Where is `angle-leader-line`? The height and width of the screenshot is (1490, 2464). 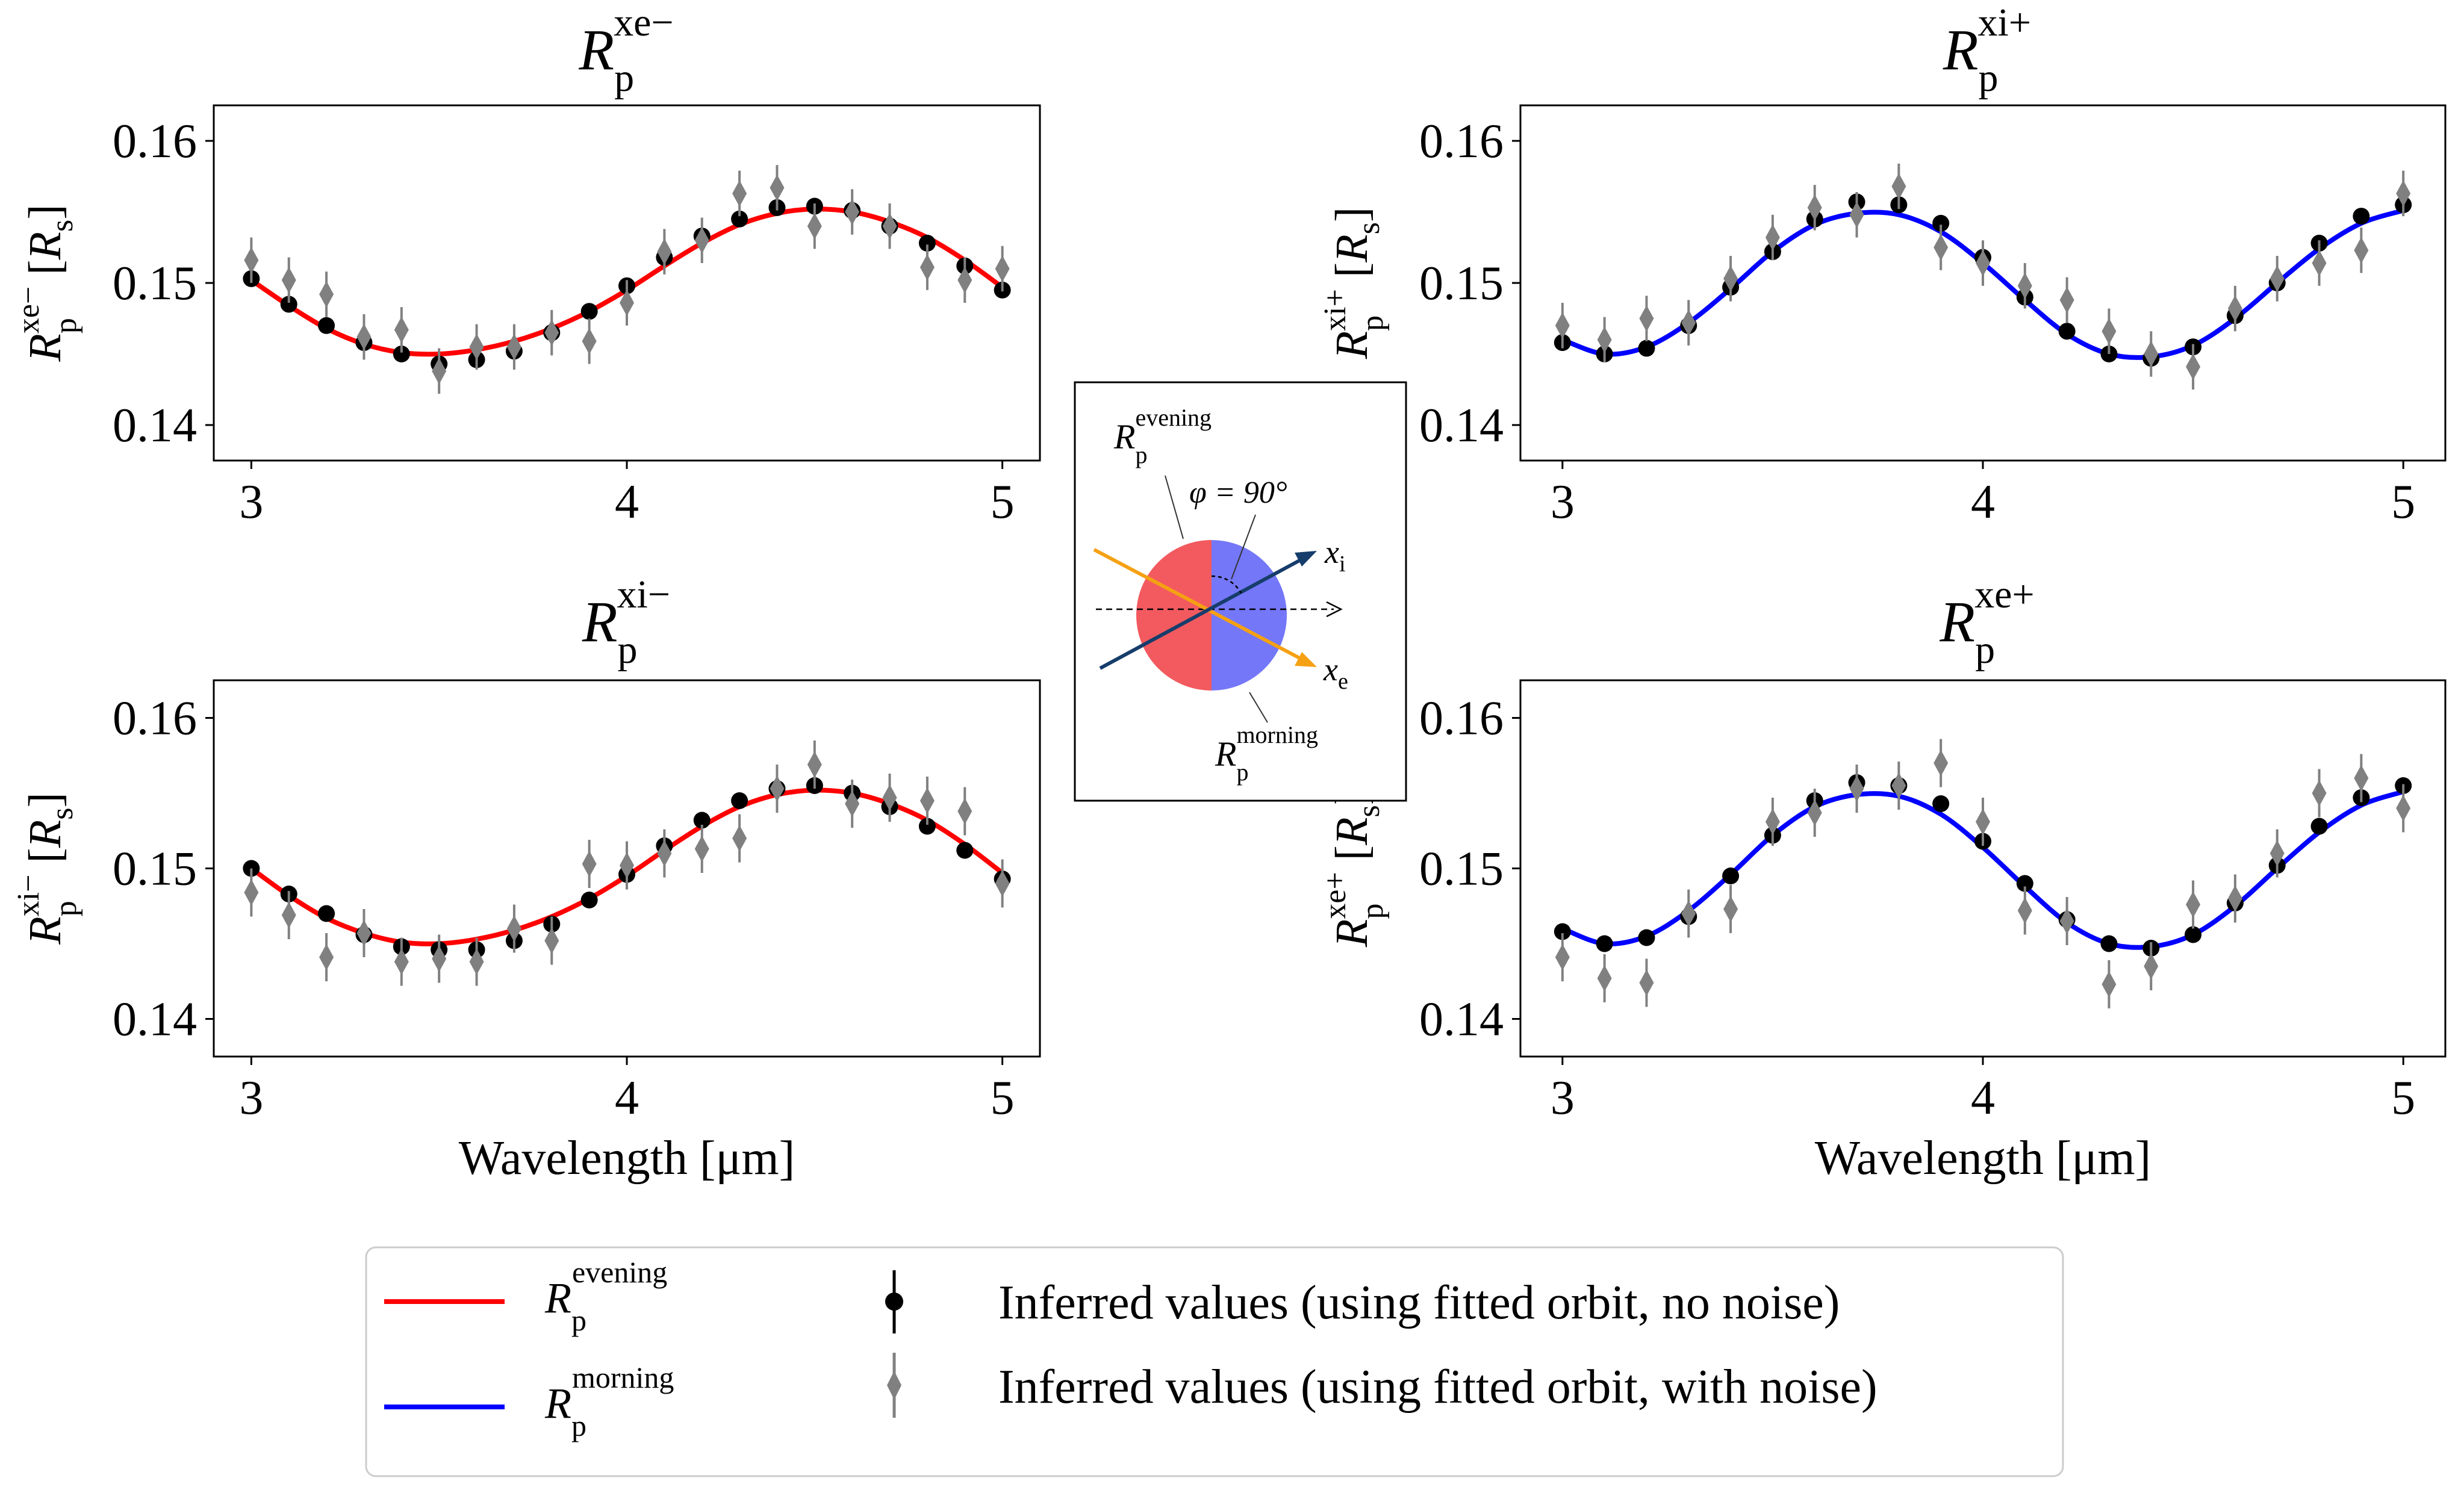
angle-leader-line is located at coordinates (1243, 547).